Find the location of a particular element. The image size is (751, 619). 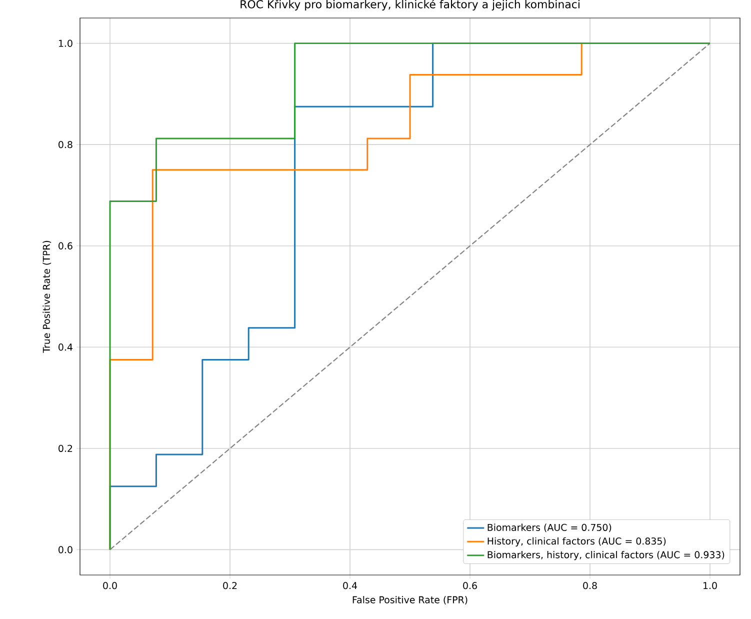

x-tick-label: 1.0 is located at coordinates (710, 586).